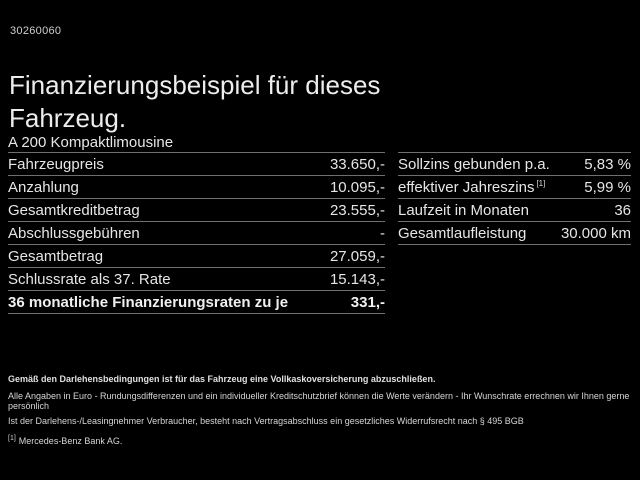  I want to click on table-row: Laufzeit in Monaten 36, so click(514, 210).